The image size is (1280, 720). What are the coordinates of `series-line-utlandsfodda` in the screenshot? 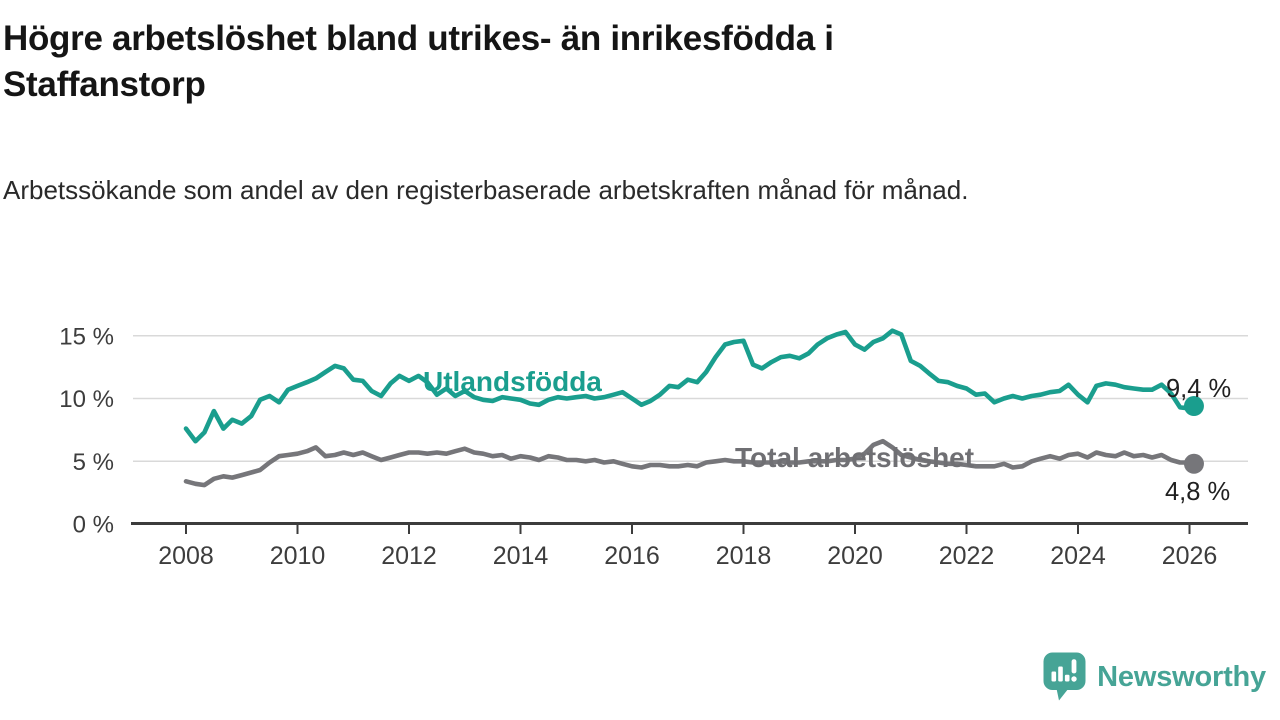 It's located at (690, 386).